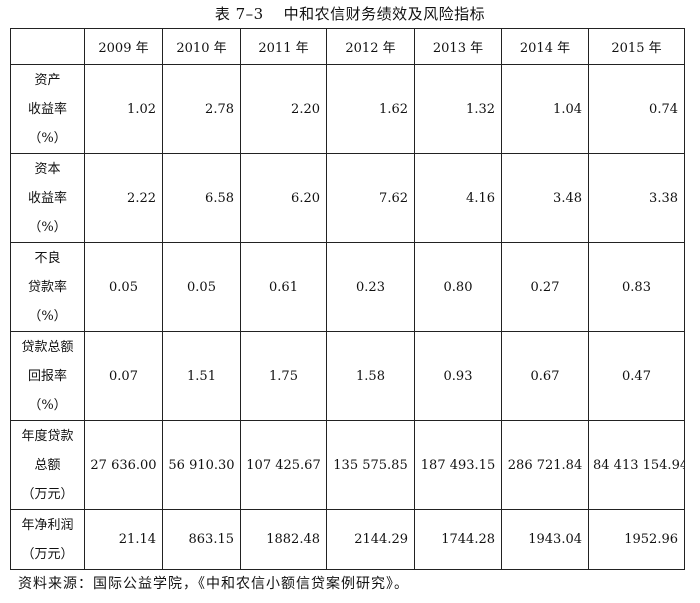 Image resolution: width=700 pixels, height=603 pixels. Describe the element at coordinates (47, 347) in the screenshot. I see `row-label-line: 贷款总额` at that location.